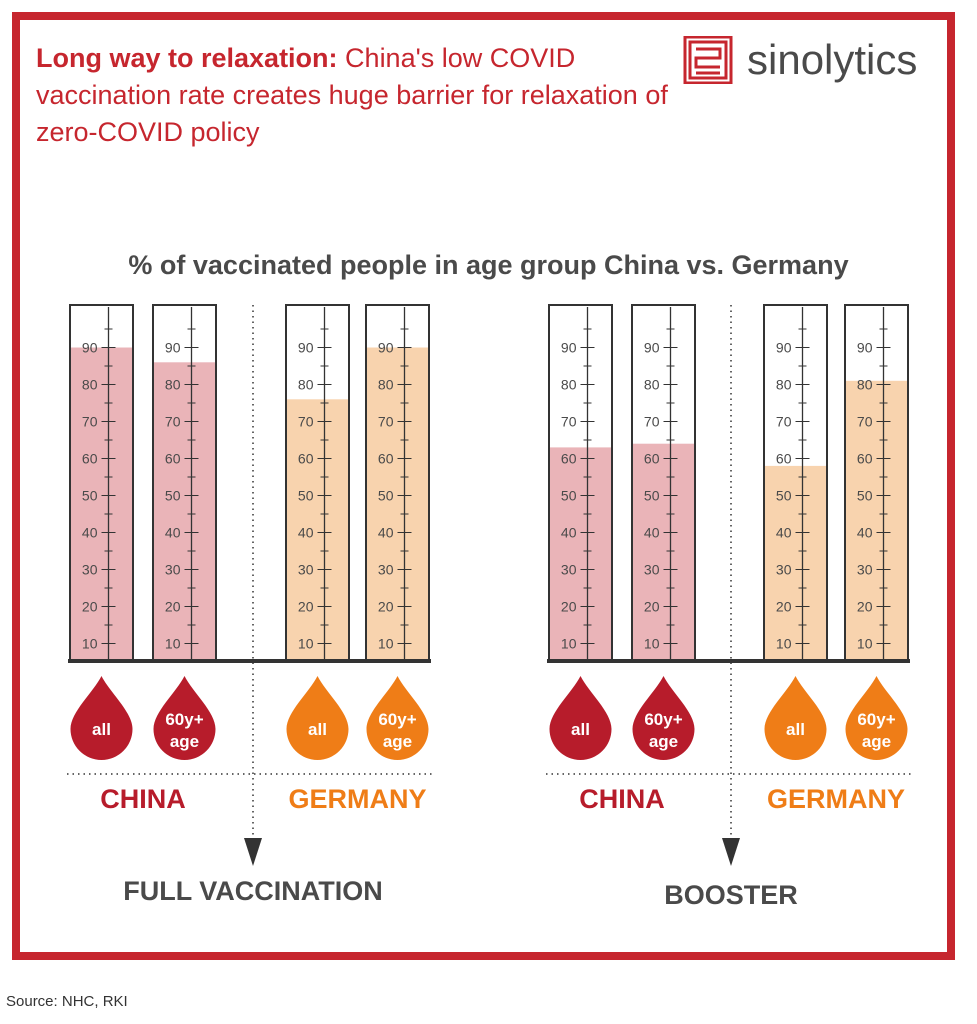 This screenshot has height=1024, width=977. I want to click on arrow-down-icon, so click(253, 852).